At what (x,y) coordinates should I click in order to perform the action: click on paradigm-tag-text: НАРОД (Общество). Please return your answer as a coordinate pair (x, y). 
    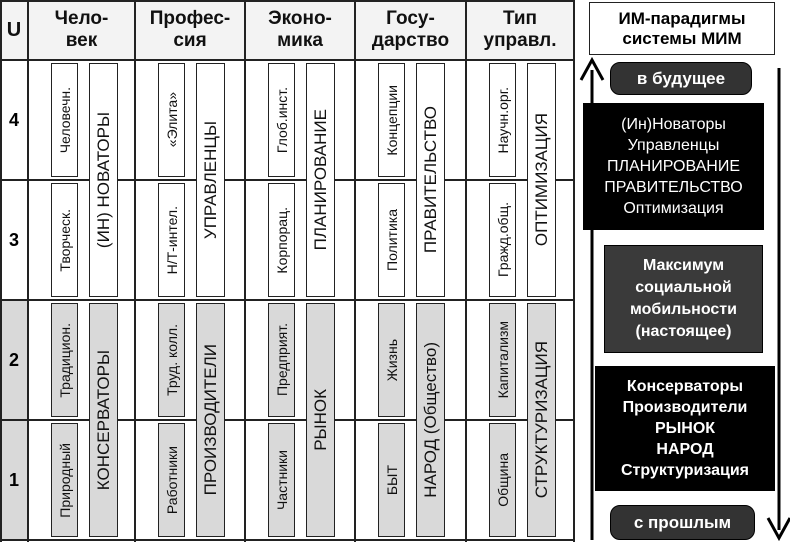
    Looking at the image, I should click on (430, 420).